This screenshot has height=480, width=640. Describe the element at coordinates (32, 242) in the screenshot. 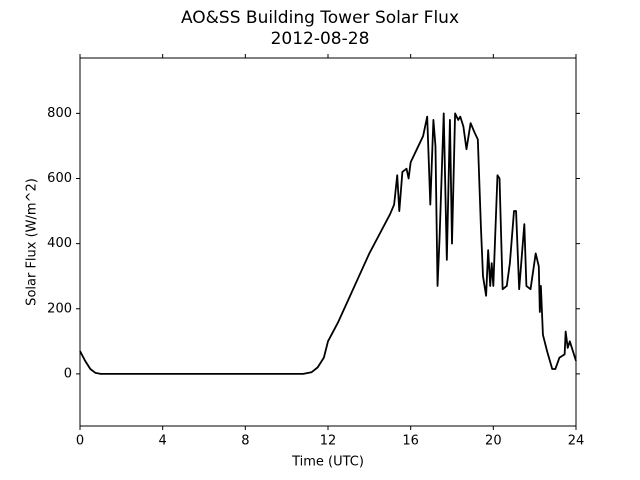

I see `y-axis-label: Solar Flux (W/m^2)` at that location.